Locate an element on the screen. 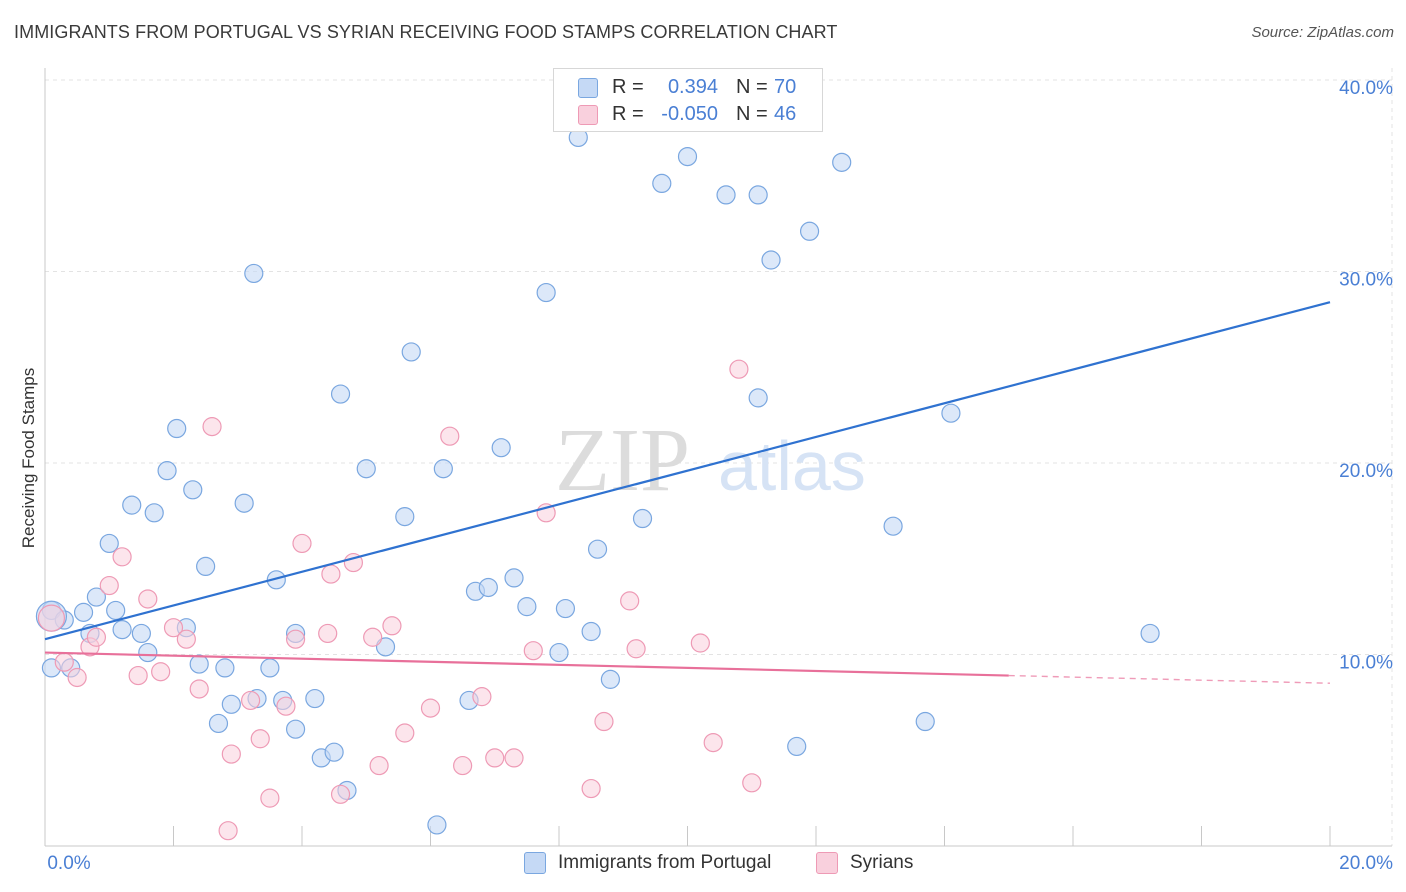  legend-swatch-blue is located at coordinates (588, 88).